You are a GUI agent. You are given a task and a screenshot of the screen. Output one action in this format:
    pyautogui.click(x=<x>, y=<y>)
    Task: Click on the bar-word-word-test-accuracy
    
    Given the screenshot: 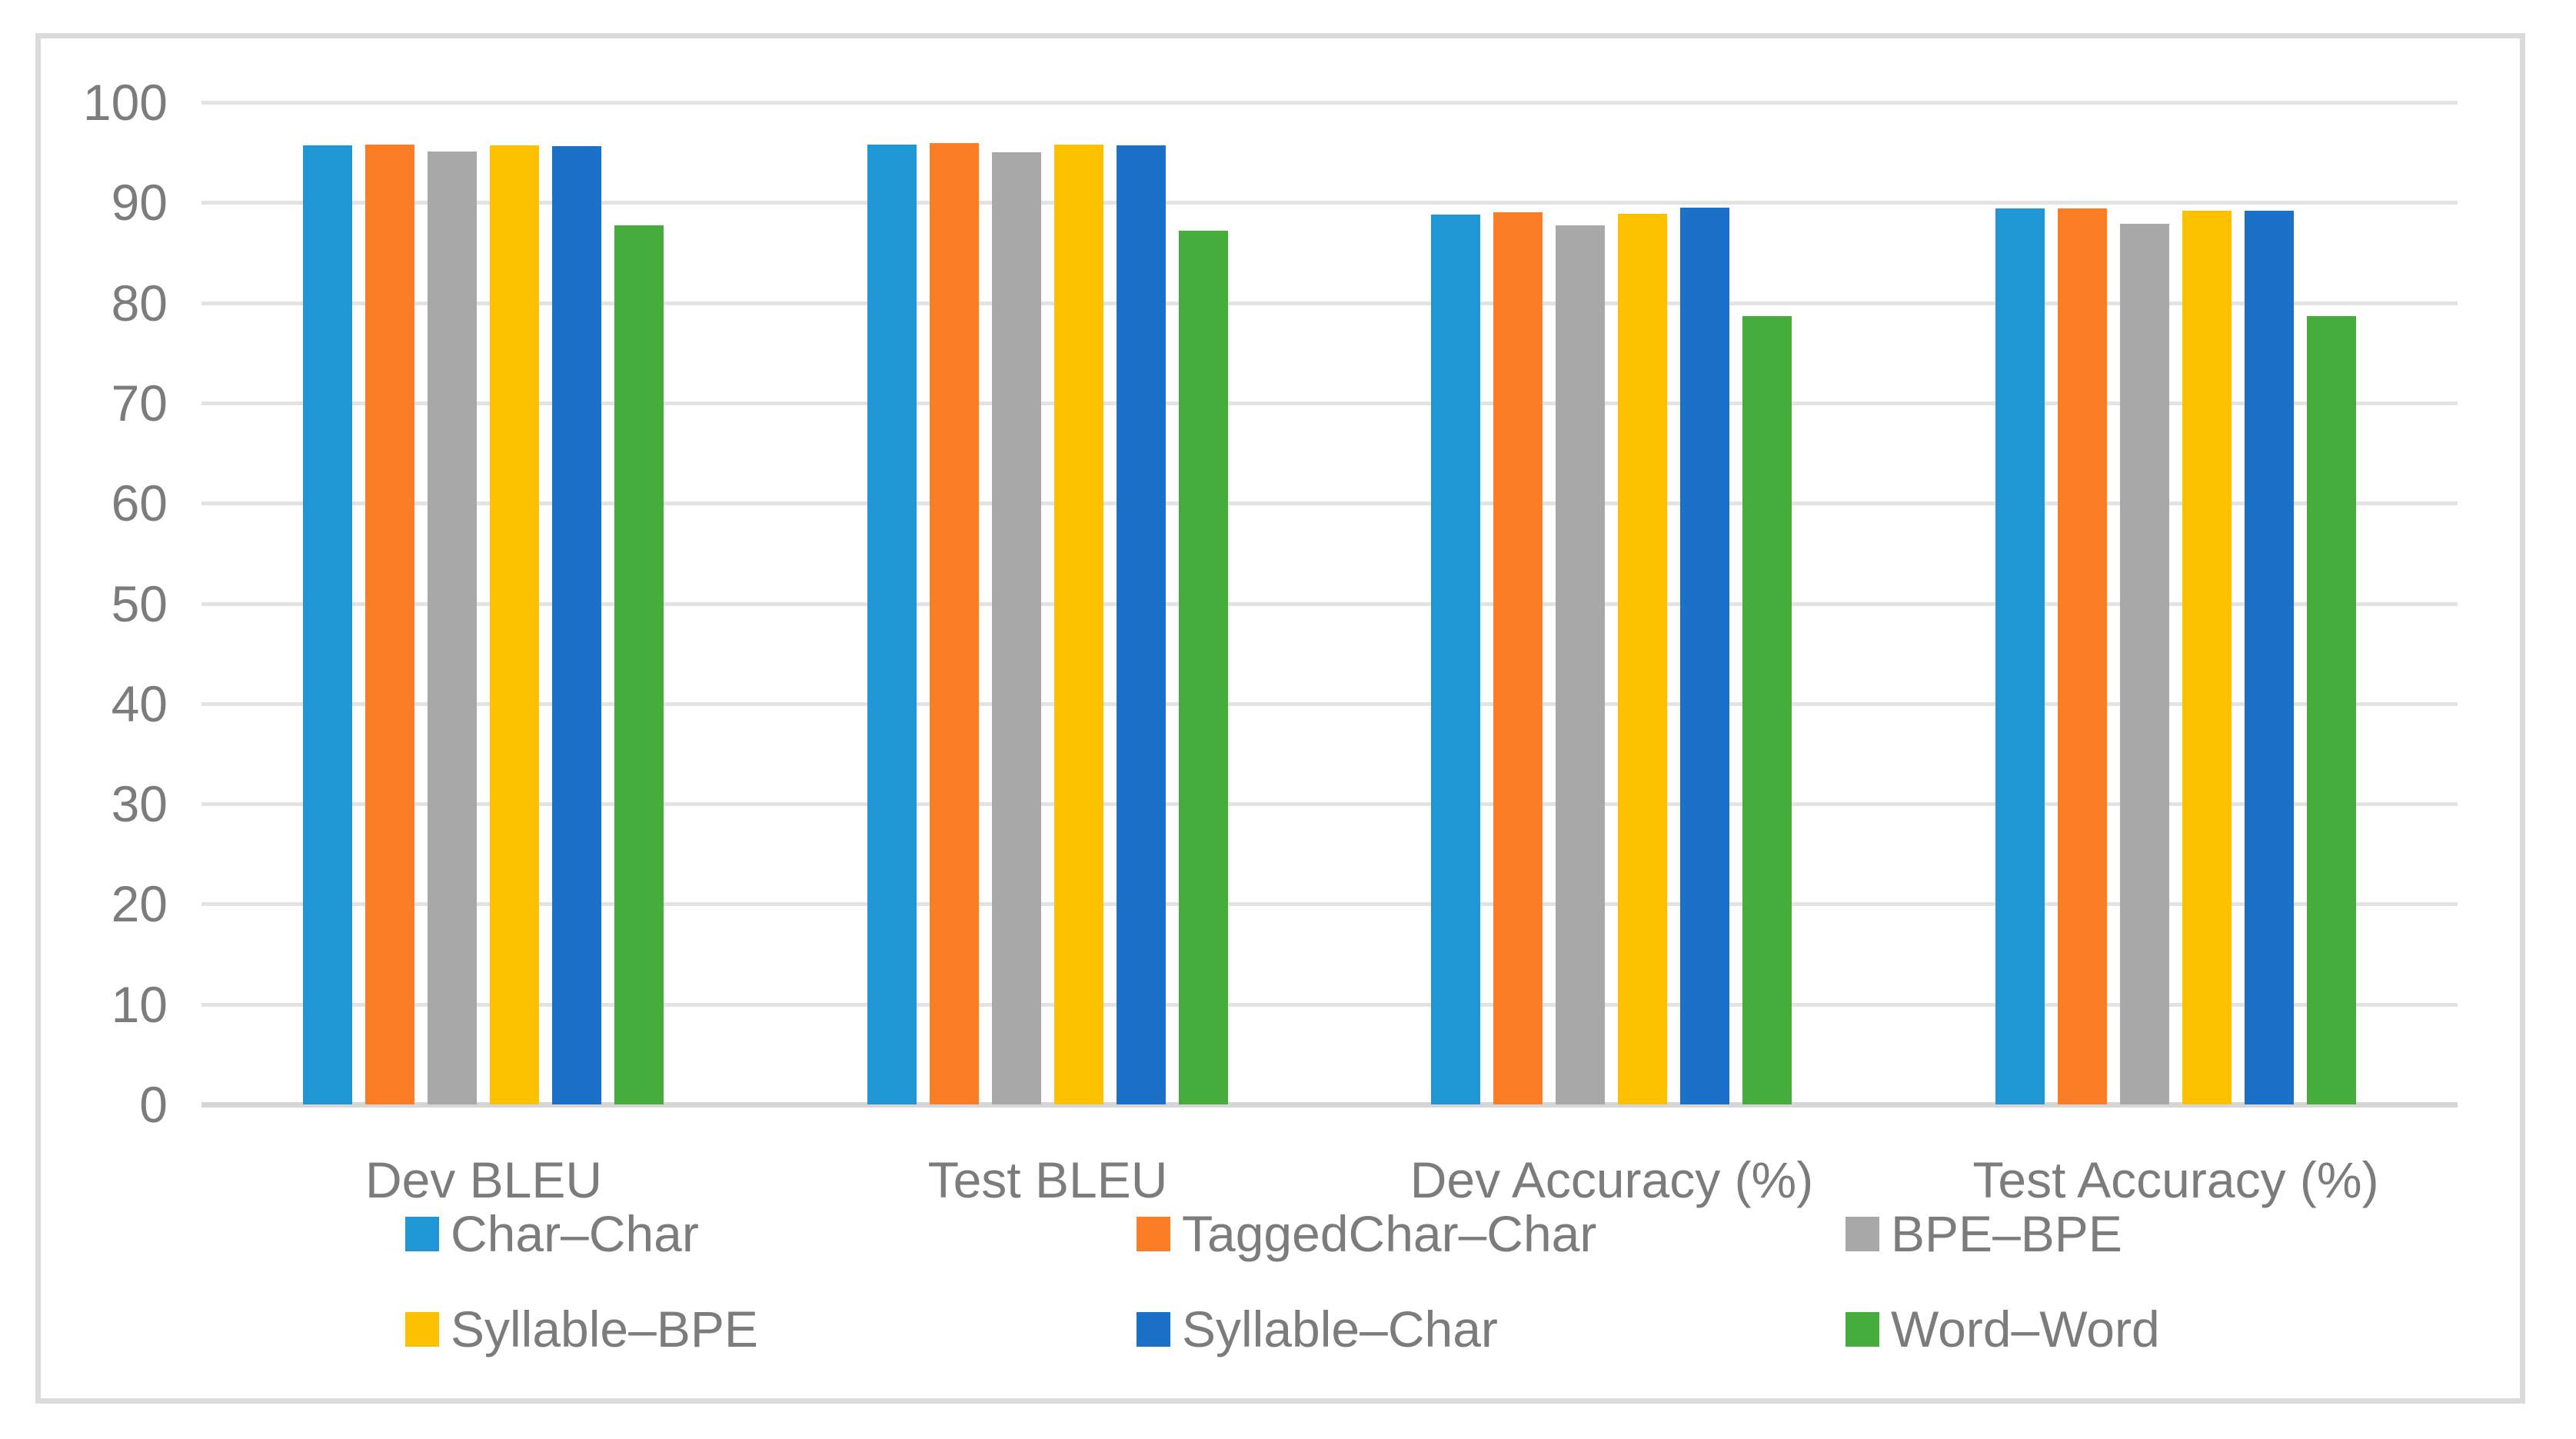 What is the action you would take?
    pyautogui.click(x=2331, y=709)
    